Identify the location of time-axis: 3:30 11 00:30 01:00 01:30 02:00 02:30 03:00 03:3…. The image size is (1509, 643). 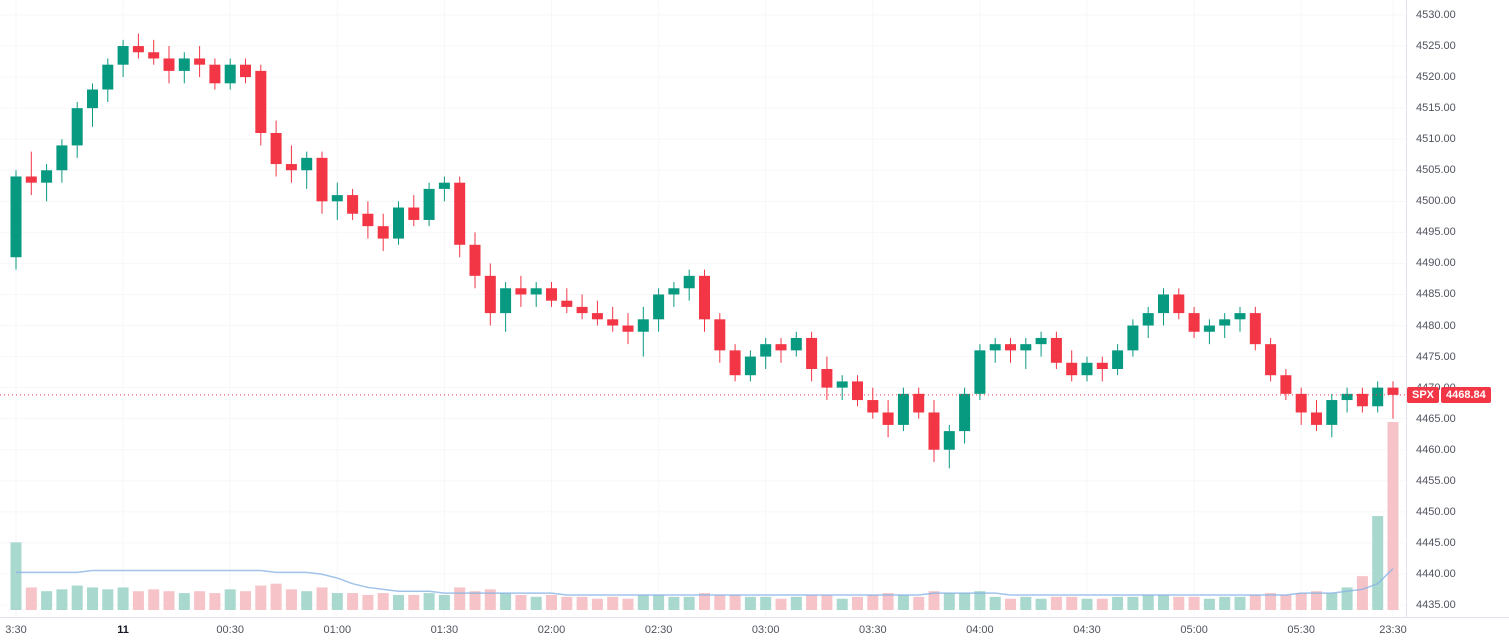
(754, 630).